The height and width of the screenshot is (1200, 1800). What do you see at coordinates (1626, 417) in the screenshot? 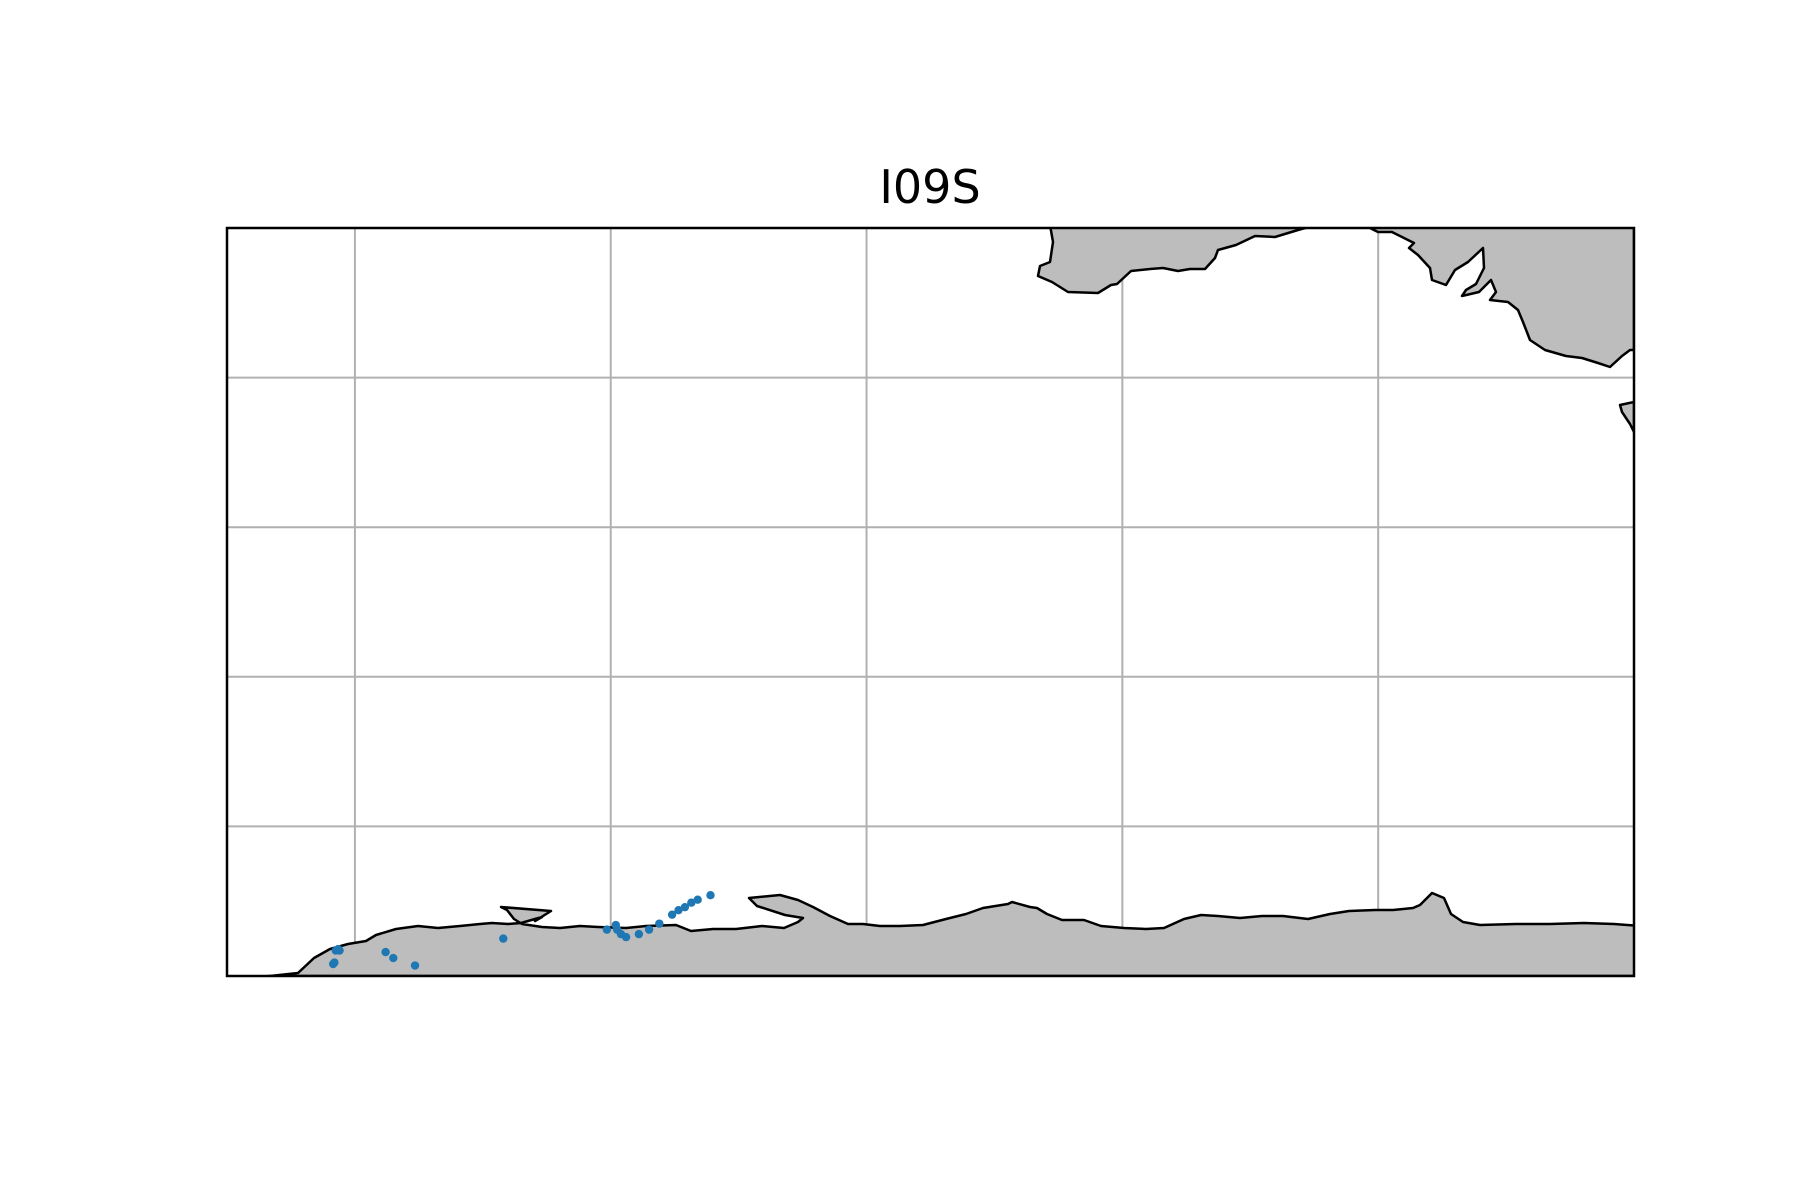
I see `tasmania-land` at bounding box center [1626, 417].